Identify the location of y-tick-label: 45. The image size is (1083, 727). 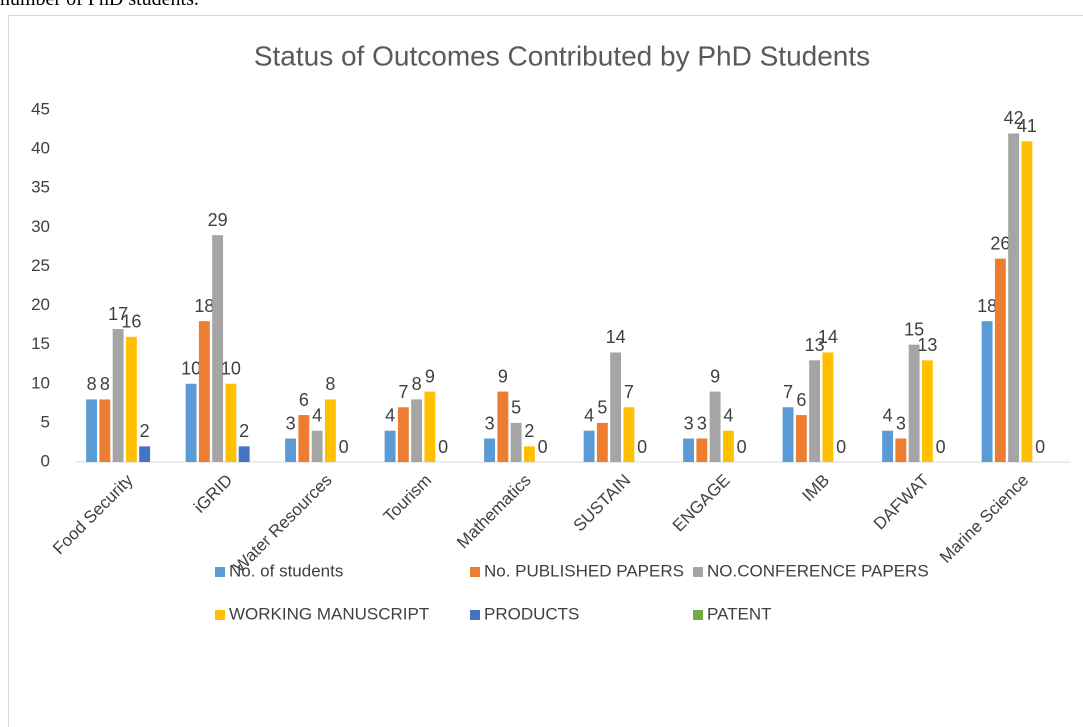
(40, 108).